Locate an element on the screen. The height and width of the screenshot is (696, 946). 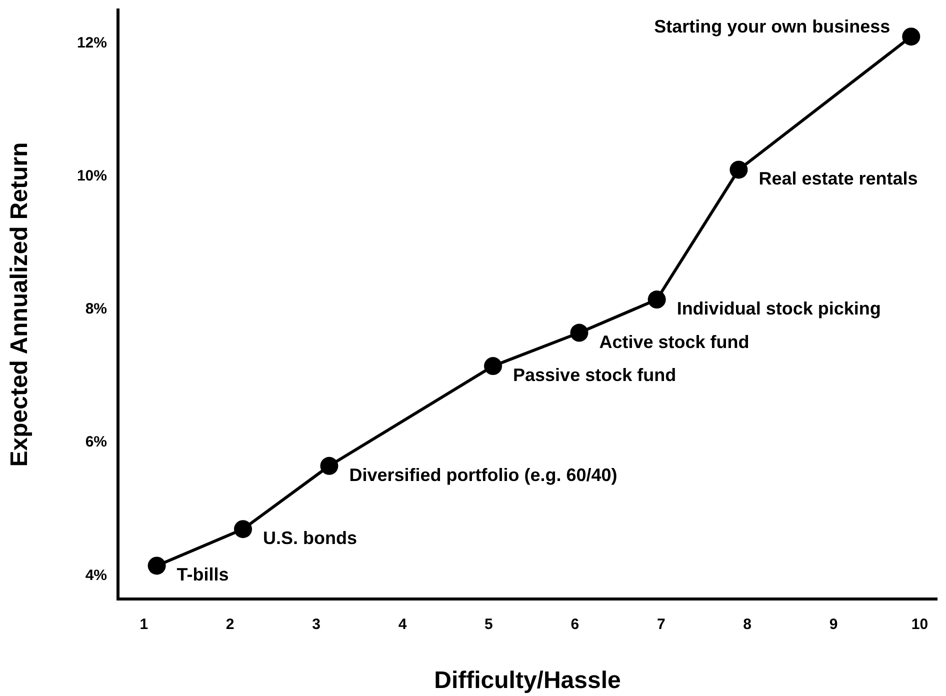
y-tick-label: 12% is located at coordinates (91, 43).